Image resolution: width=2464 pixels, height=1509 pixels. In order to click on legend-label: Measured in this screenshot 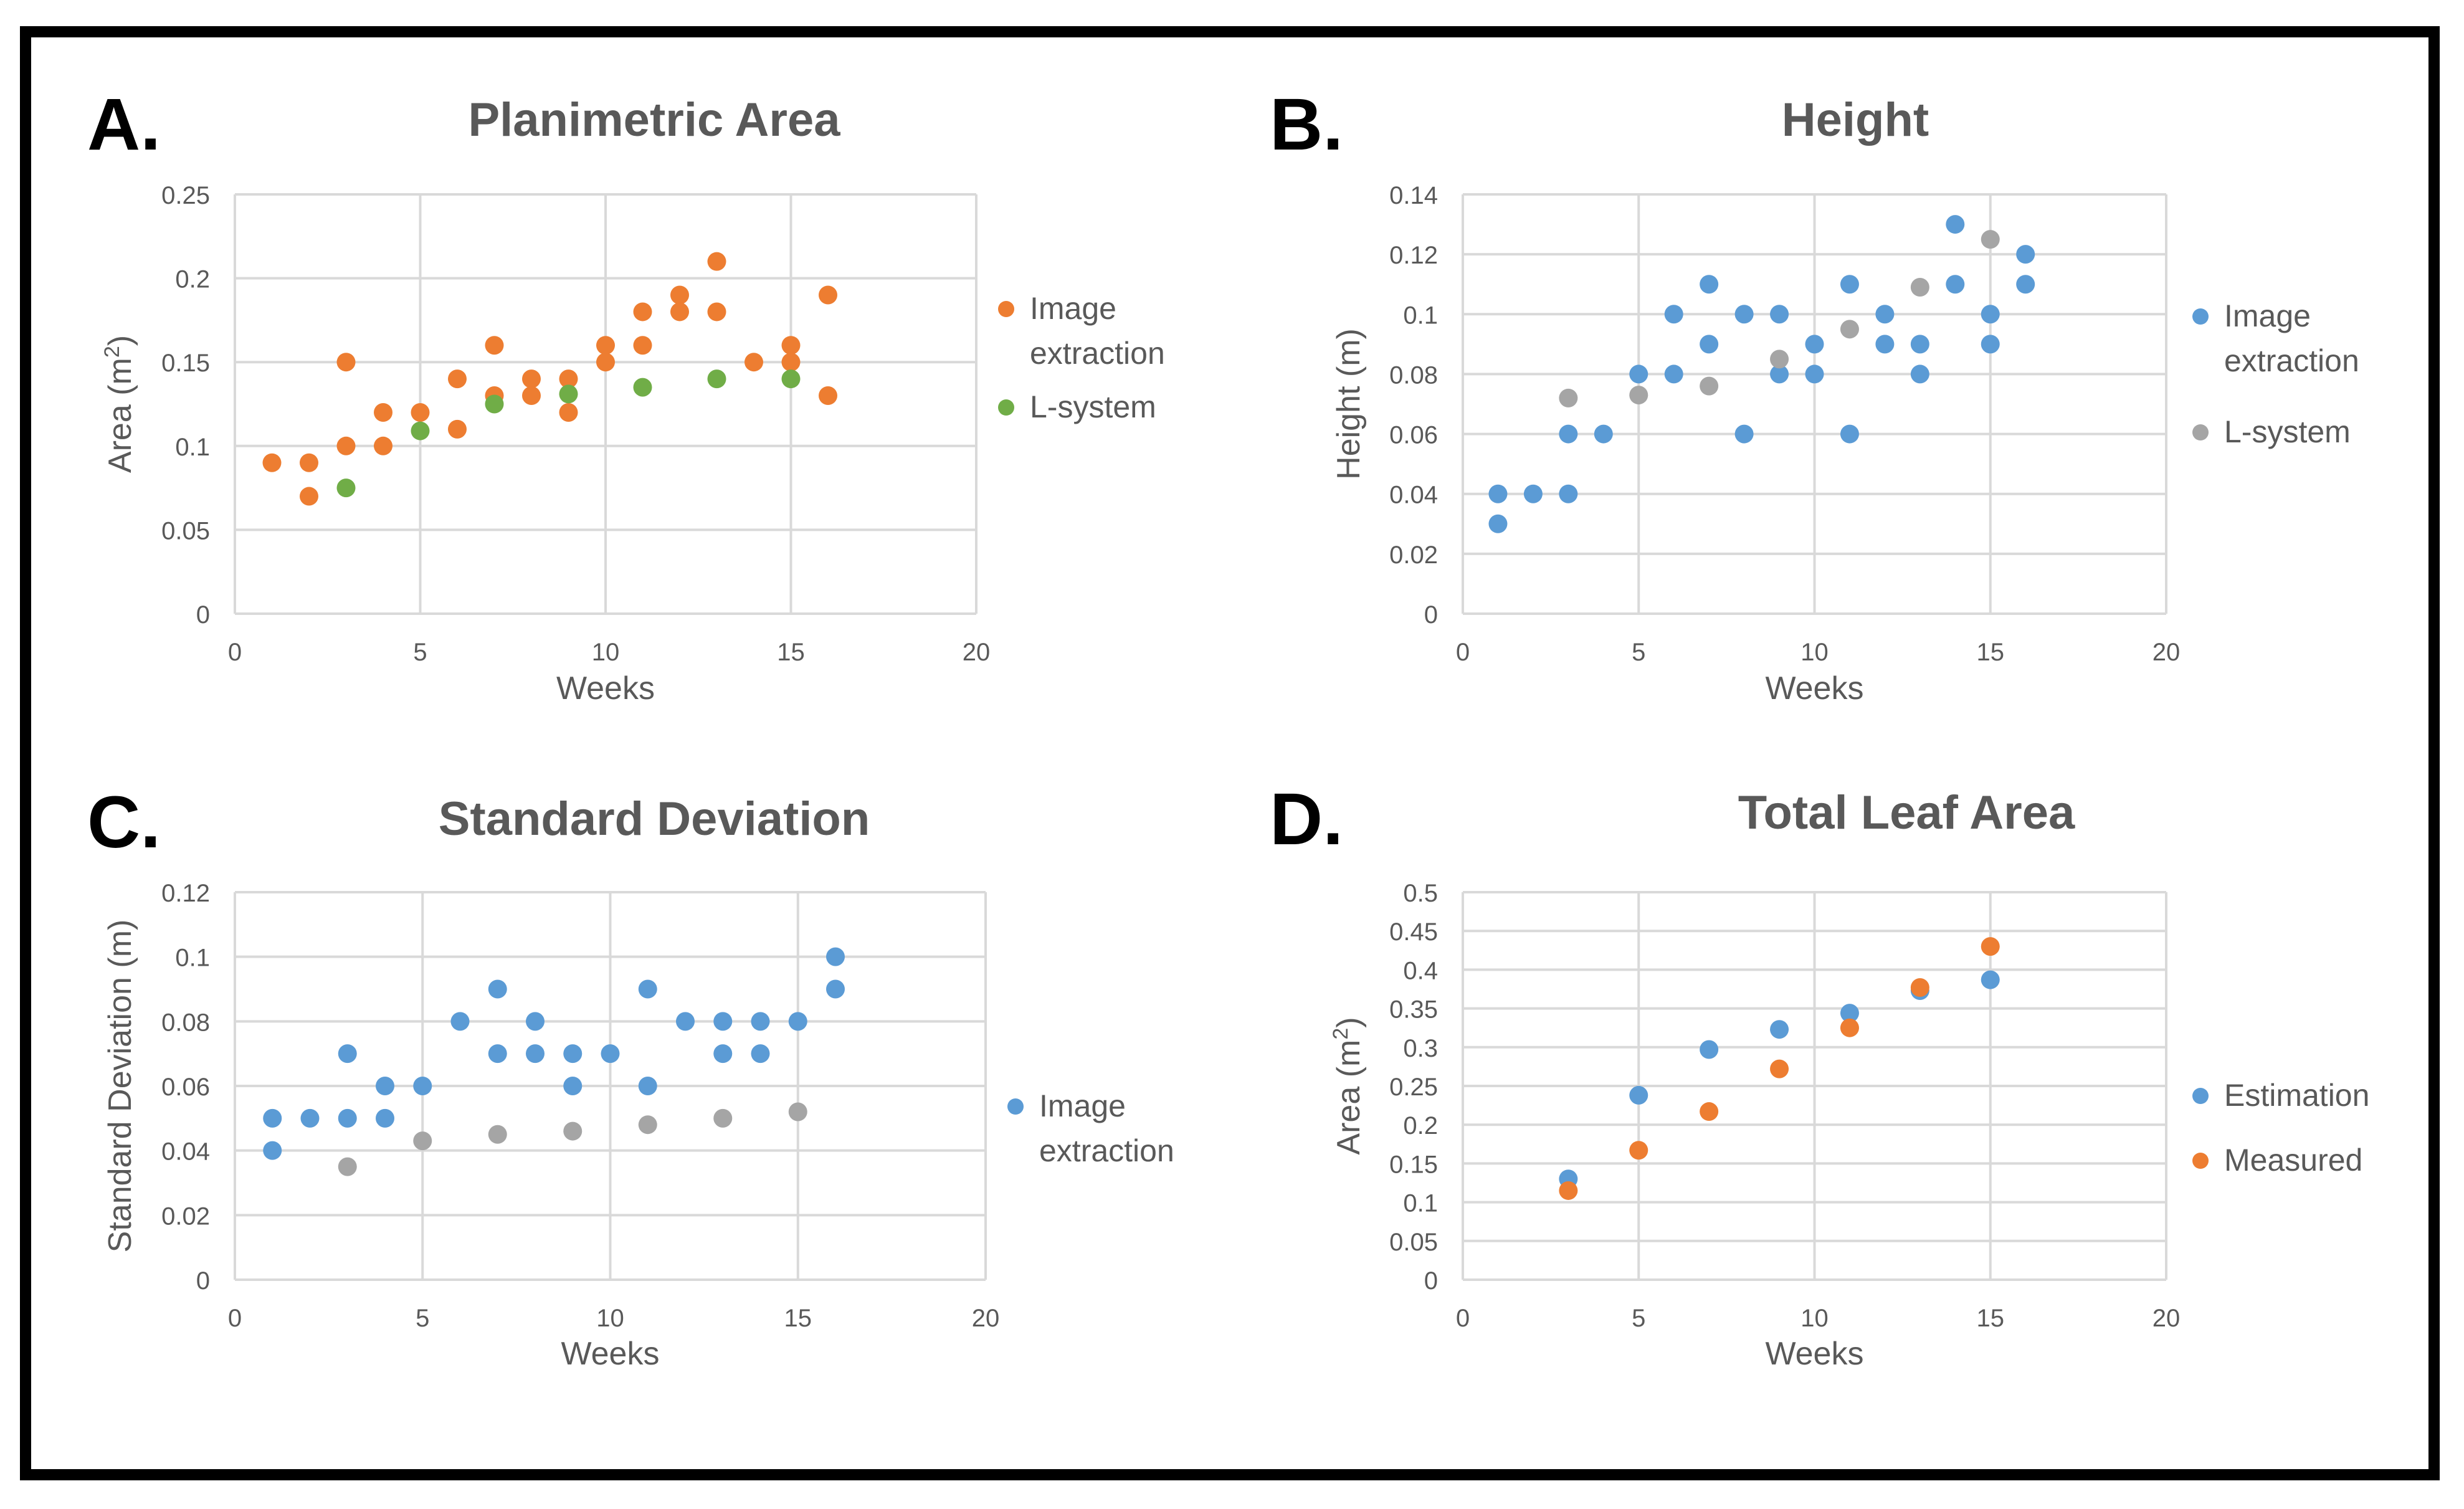, I will do `click(2293, 1160)`.